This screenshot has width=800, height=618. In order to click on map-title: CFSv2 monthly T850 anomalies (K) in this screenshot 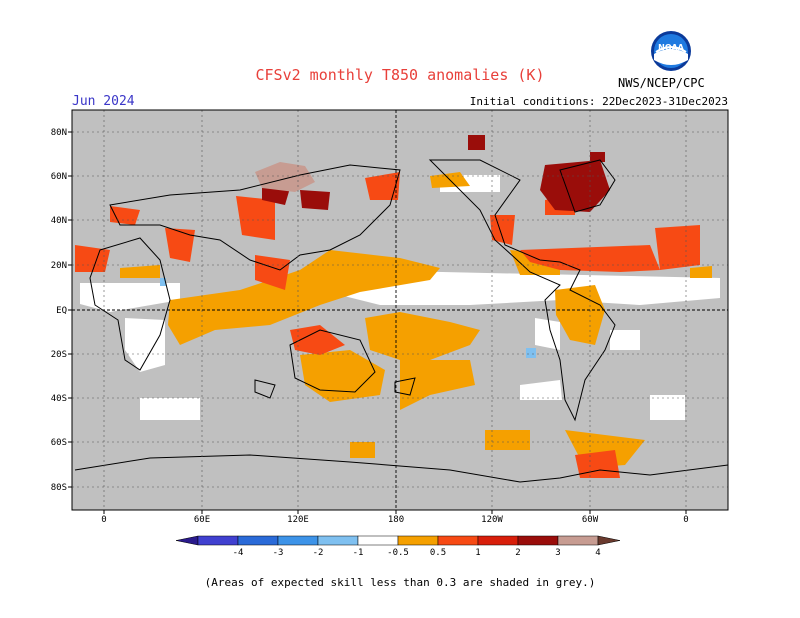, I will do `click(400, 75)`.